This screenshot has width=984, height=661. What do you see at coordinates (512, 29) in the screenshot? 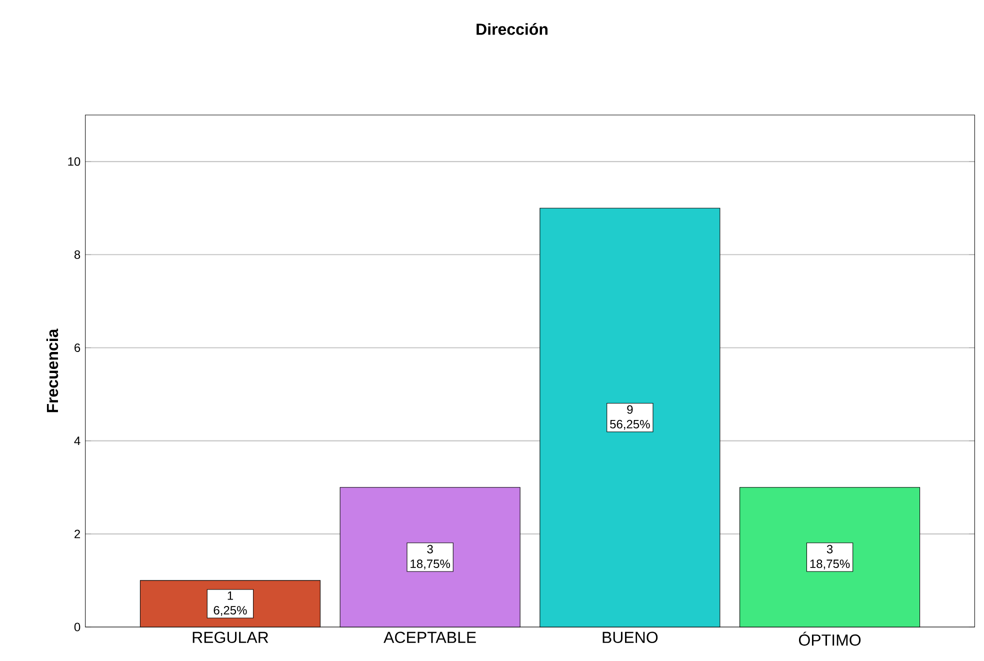
I see `chart-title: Dirección` at bounding box center [512, 29].